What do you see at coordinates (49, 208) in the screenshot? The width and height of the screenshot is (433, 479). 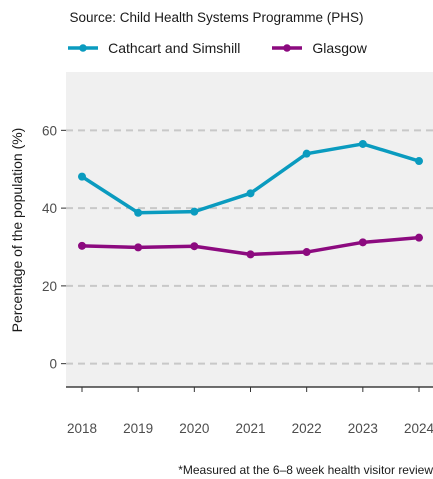 I see `y-tick-label: 40` at bounding box center [49, 208].